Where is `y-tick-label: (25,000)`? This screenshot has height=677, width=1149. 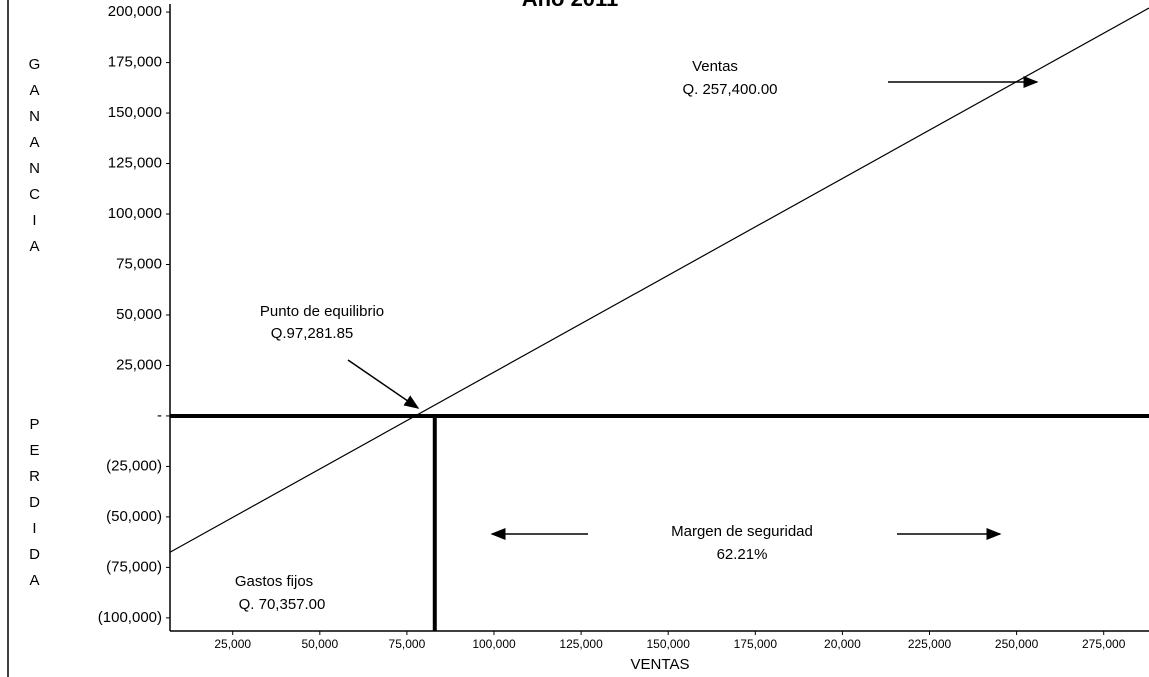
y-tick-label: (25,000) is located at coordinates (134, 465).